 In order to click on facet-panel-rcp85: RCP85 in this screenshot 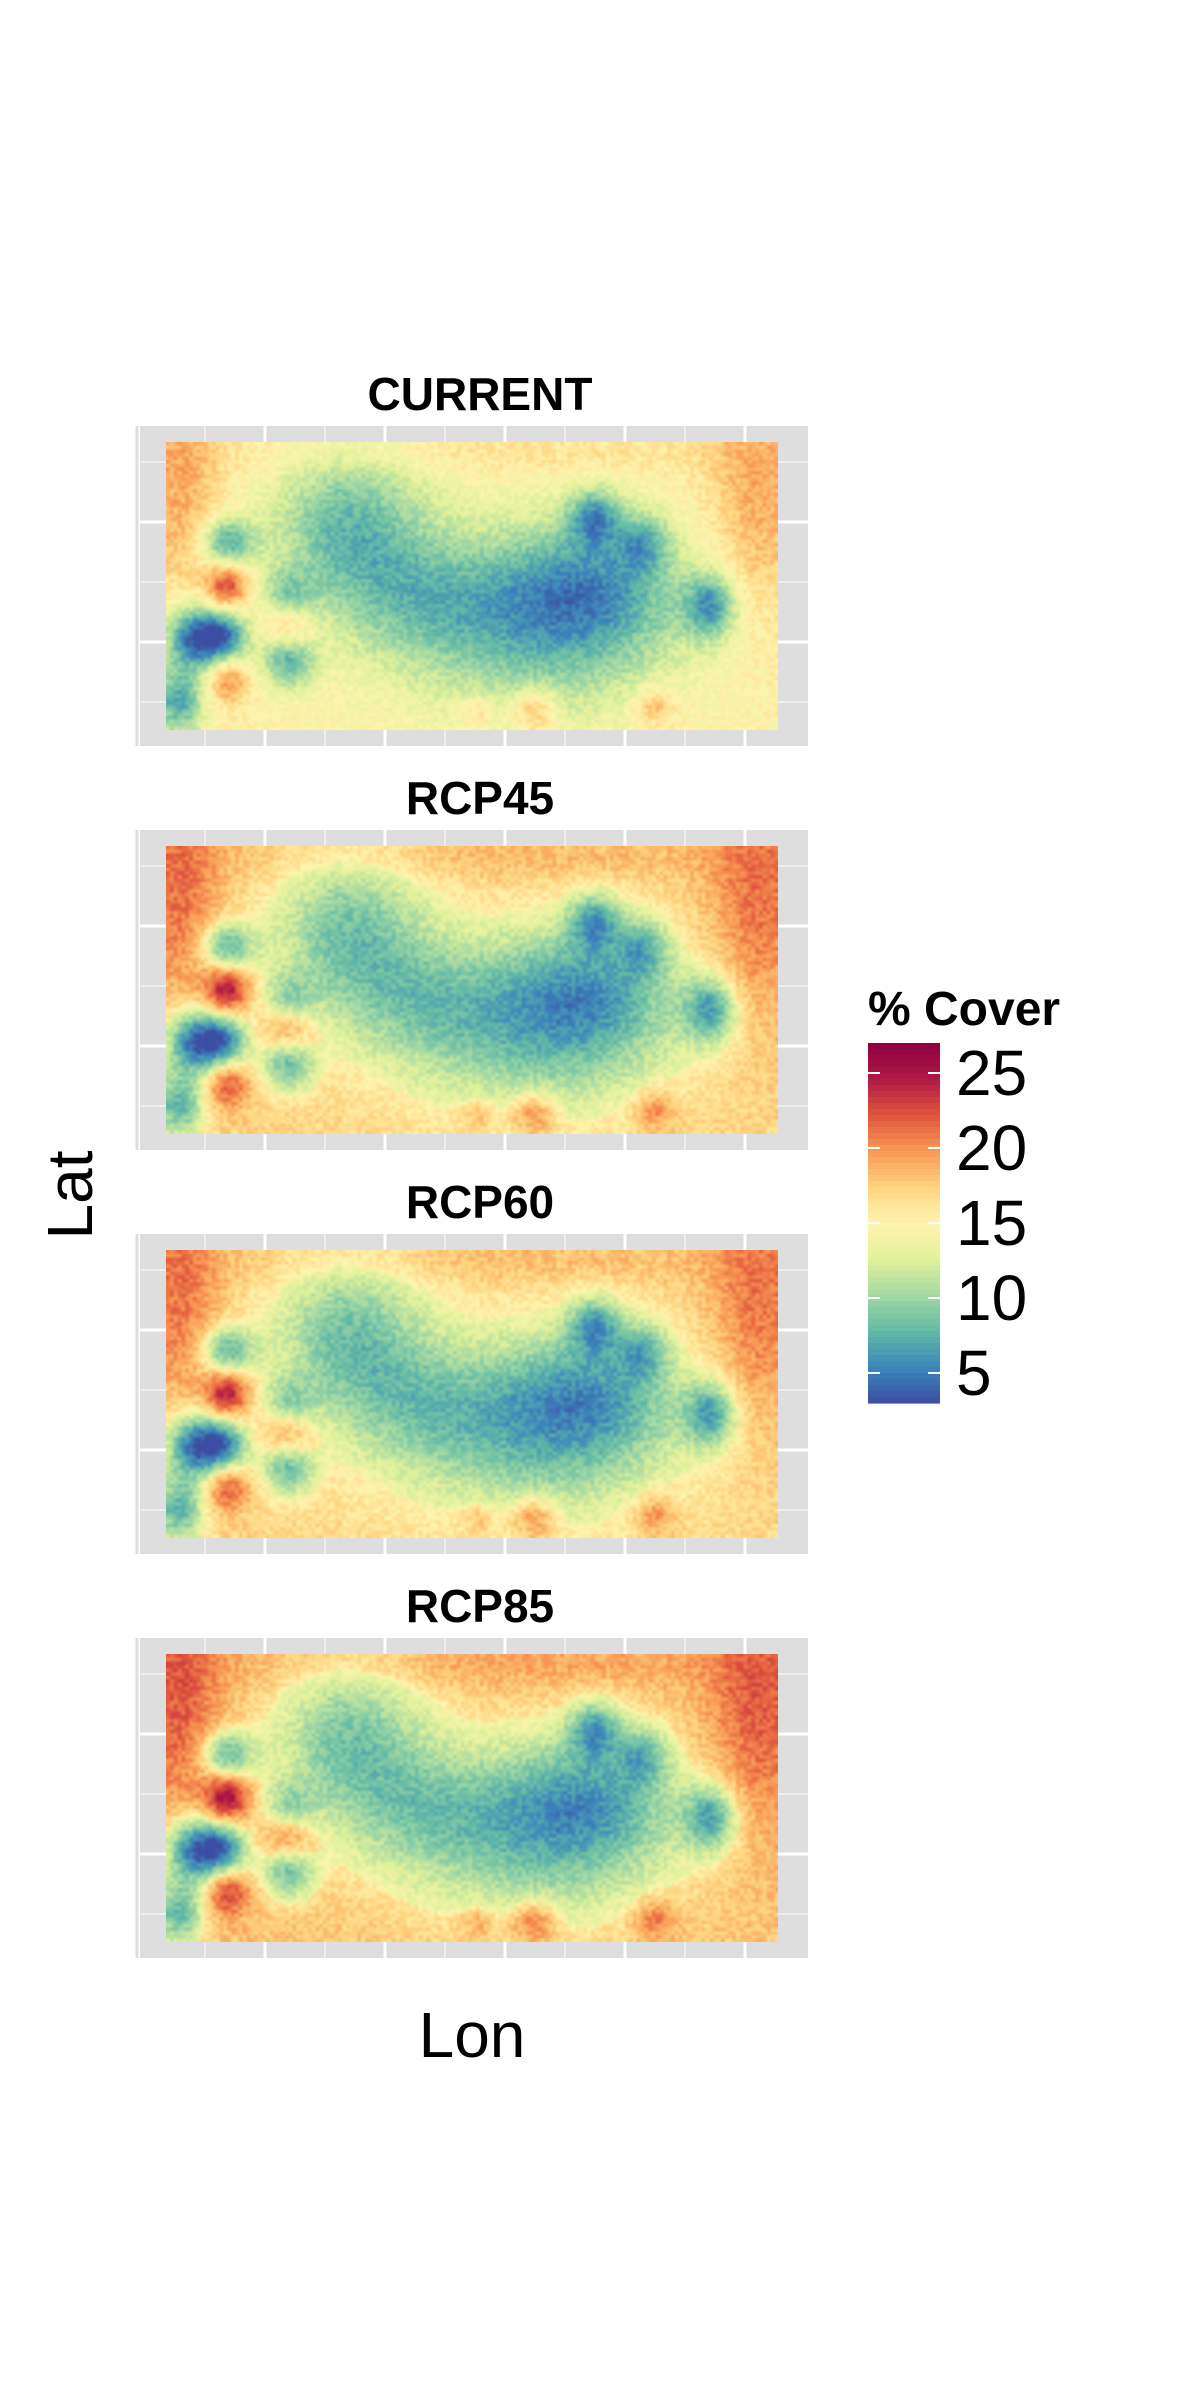, I will do `click(471, 1769)`.